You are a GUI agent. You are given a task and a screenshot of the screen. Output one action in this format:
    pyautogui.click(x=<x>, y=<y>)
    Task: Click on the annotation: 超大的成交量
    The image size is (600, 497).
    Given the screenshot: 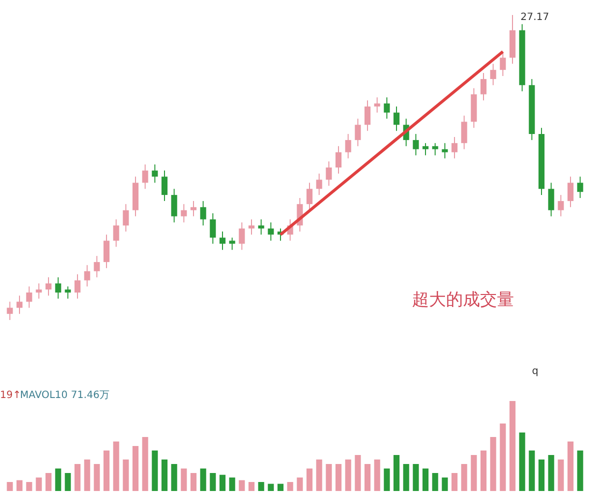 What is the action you would take?
    pyautogui.click(x=463, y=300)
    